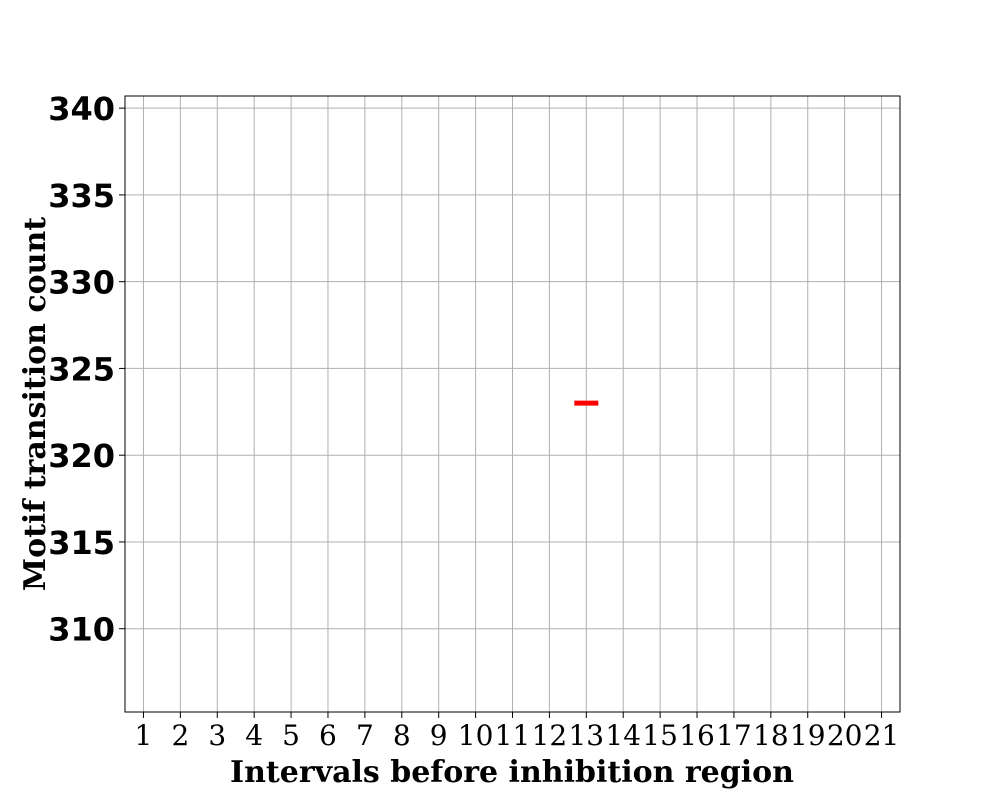  I want to click on y-tick-label: 325, so click(81, 369).